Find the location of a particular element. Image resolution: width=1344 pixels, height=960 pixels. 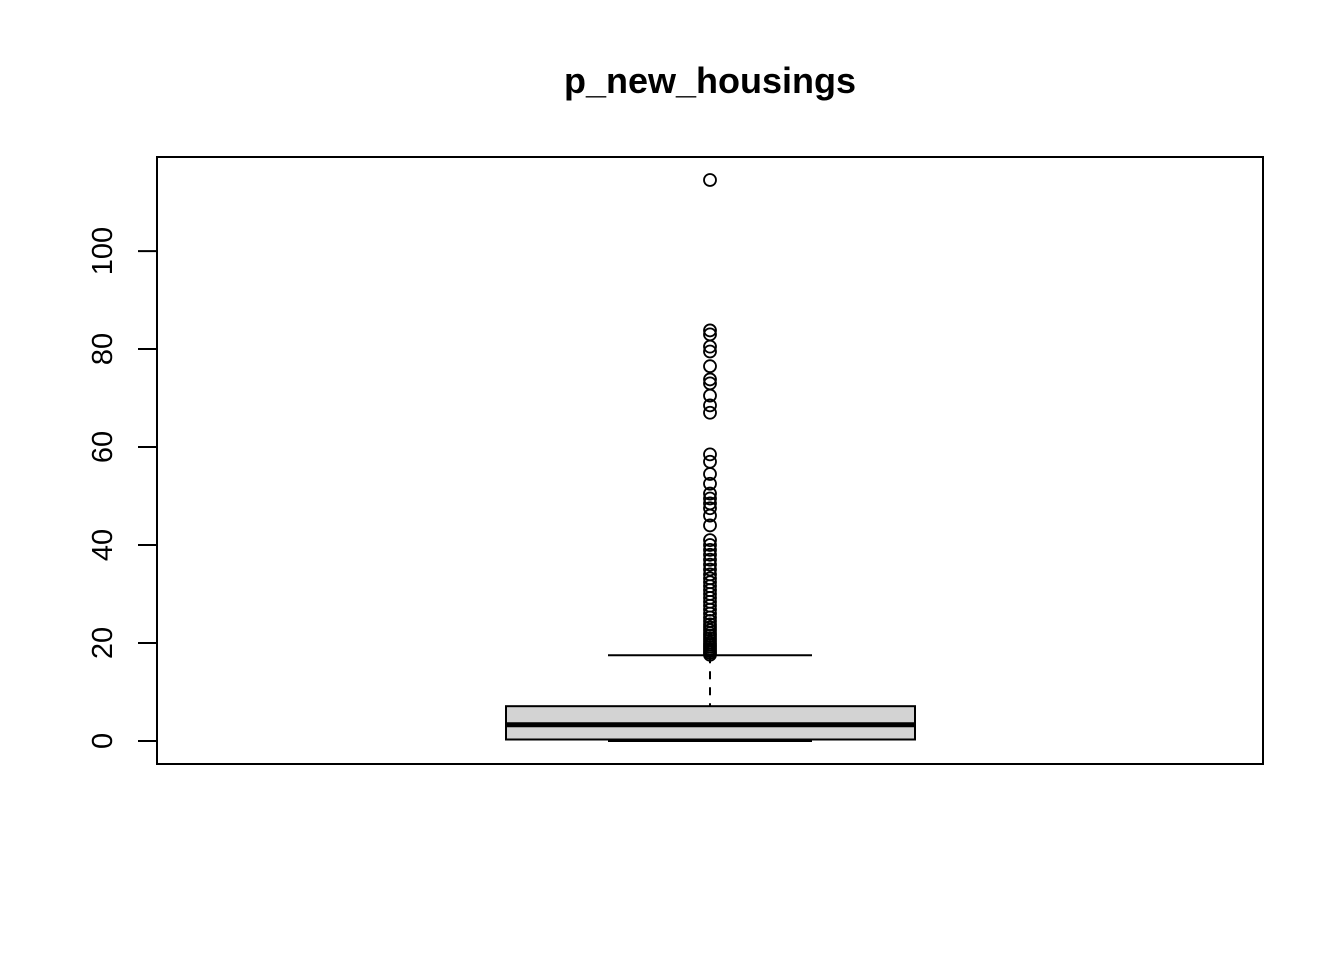

y-tick-label: 40 is located at coordinates (103, 545).